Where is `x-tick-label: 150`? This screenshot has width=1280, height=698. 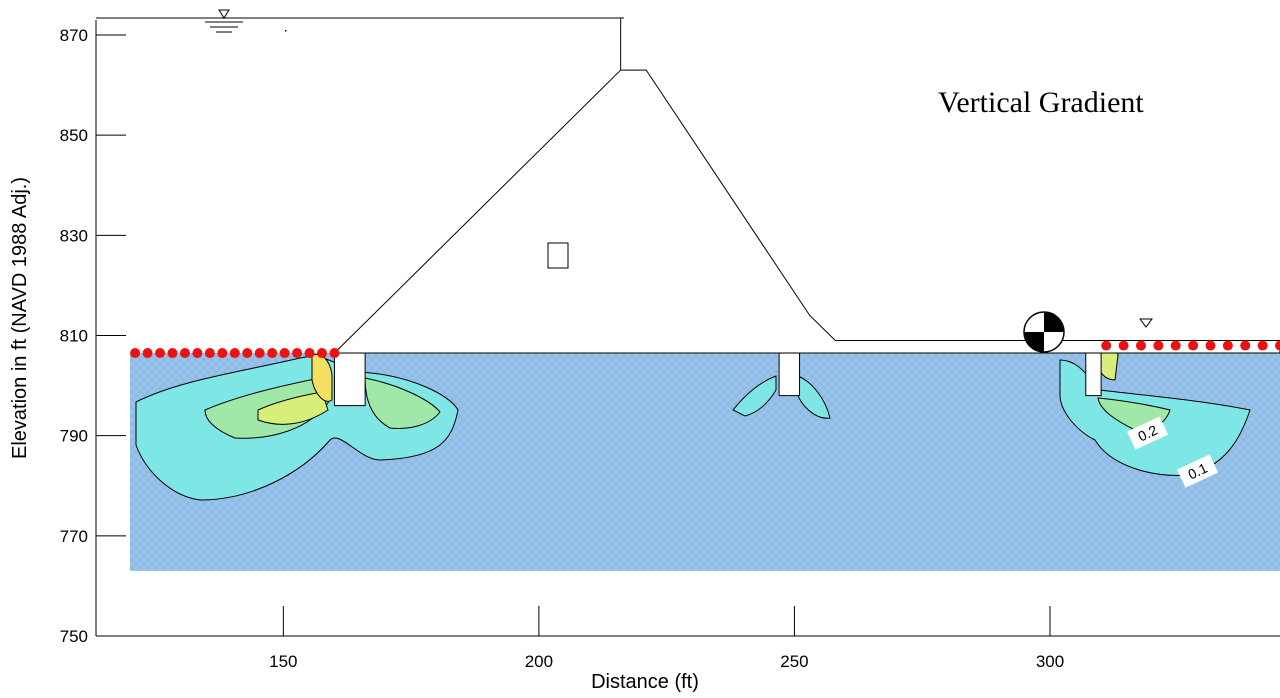
x-tick-label: 150 is located at coordinates (283, 661).